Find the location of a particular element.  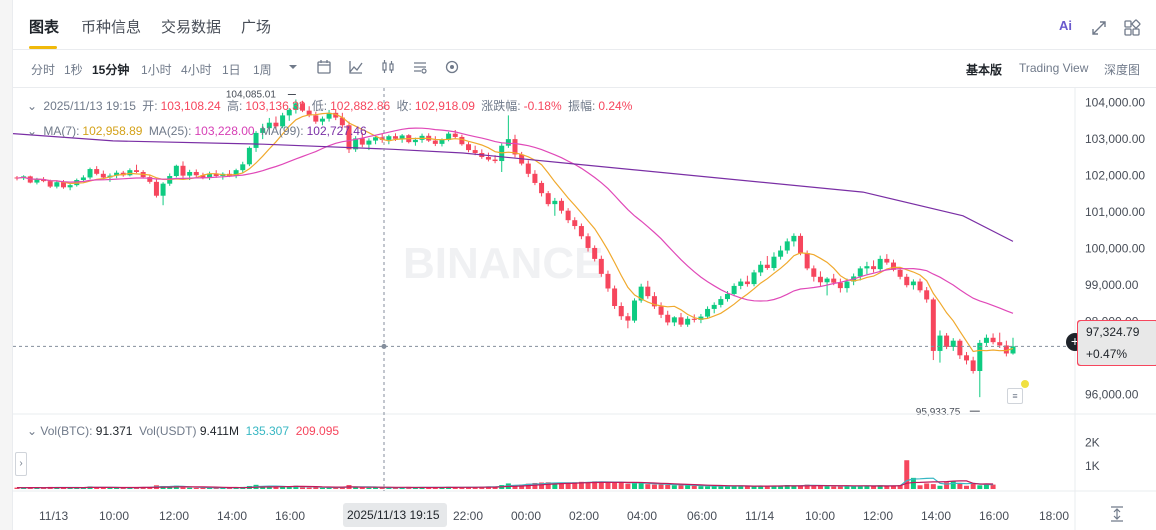

tab-square: 广场 is located at coordinates (256, 27).